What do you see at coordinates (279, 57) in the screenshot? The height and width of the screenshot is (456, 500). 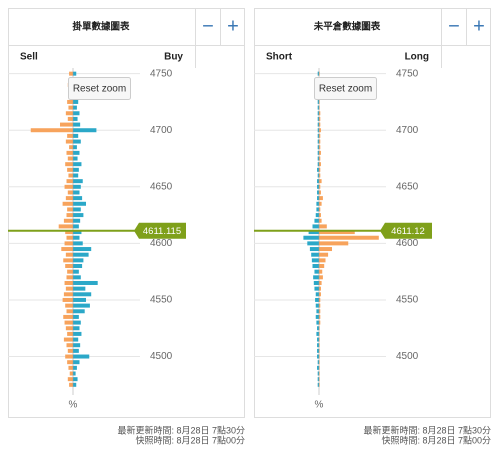 I see `column-header: Short` at bounding box center [279, 57].